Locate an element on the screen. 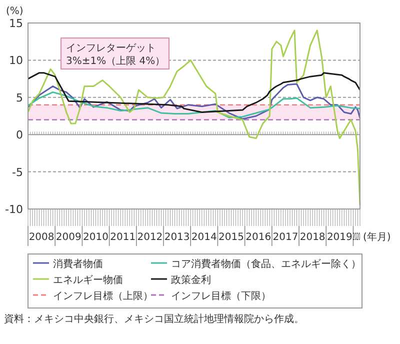 The height and width of the screenshot is (344, 400). y-tick-label: -5 is located at coordinates (17, 172).